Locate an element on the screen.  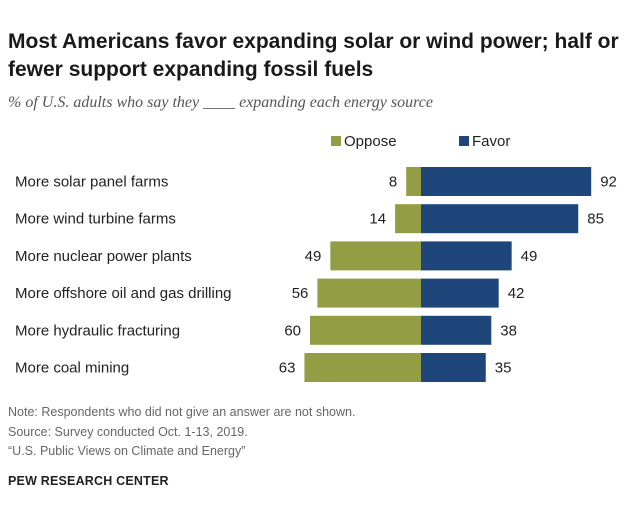
value-label-oppose: 8 is located at coordinates (393, 182).